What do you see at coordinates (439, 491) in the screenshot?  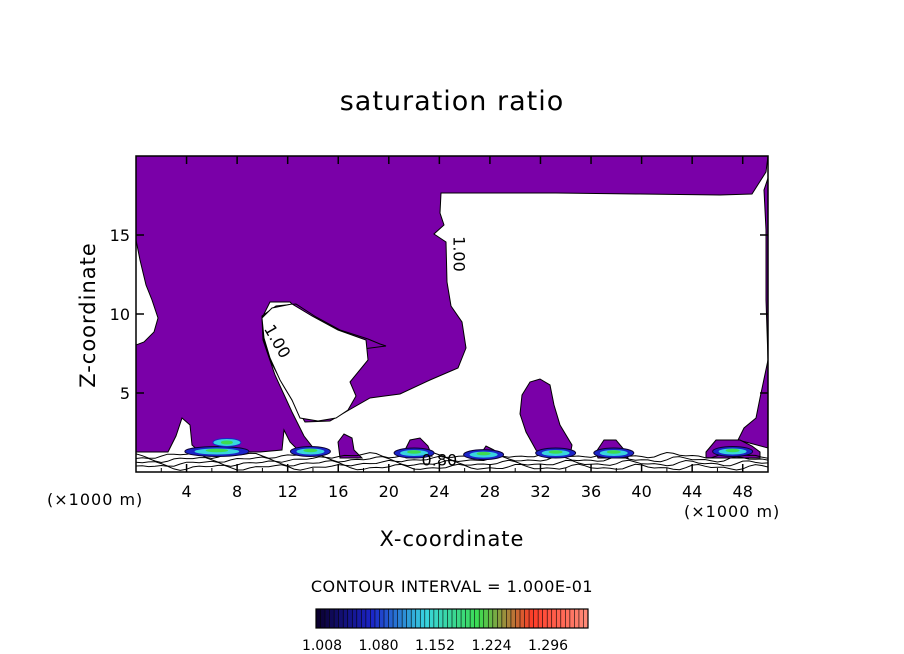 I see `x-tick-label: 24` at bounding box center [439, 491].